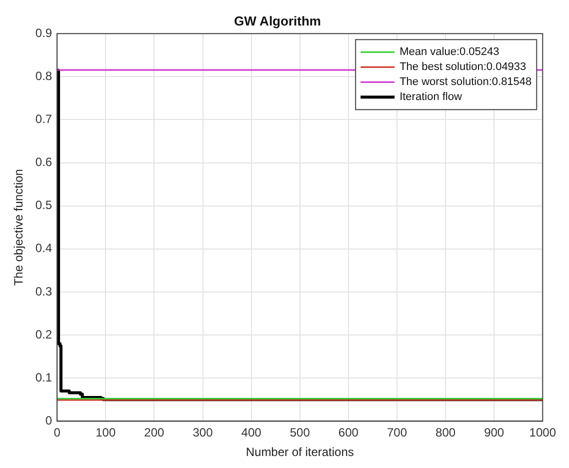 The width and height of the screenshot is (569, 468). Describe the element at coordinates (397, 433) in the screenshot. I see `x-tick-label: 700` at that location.